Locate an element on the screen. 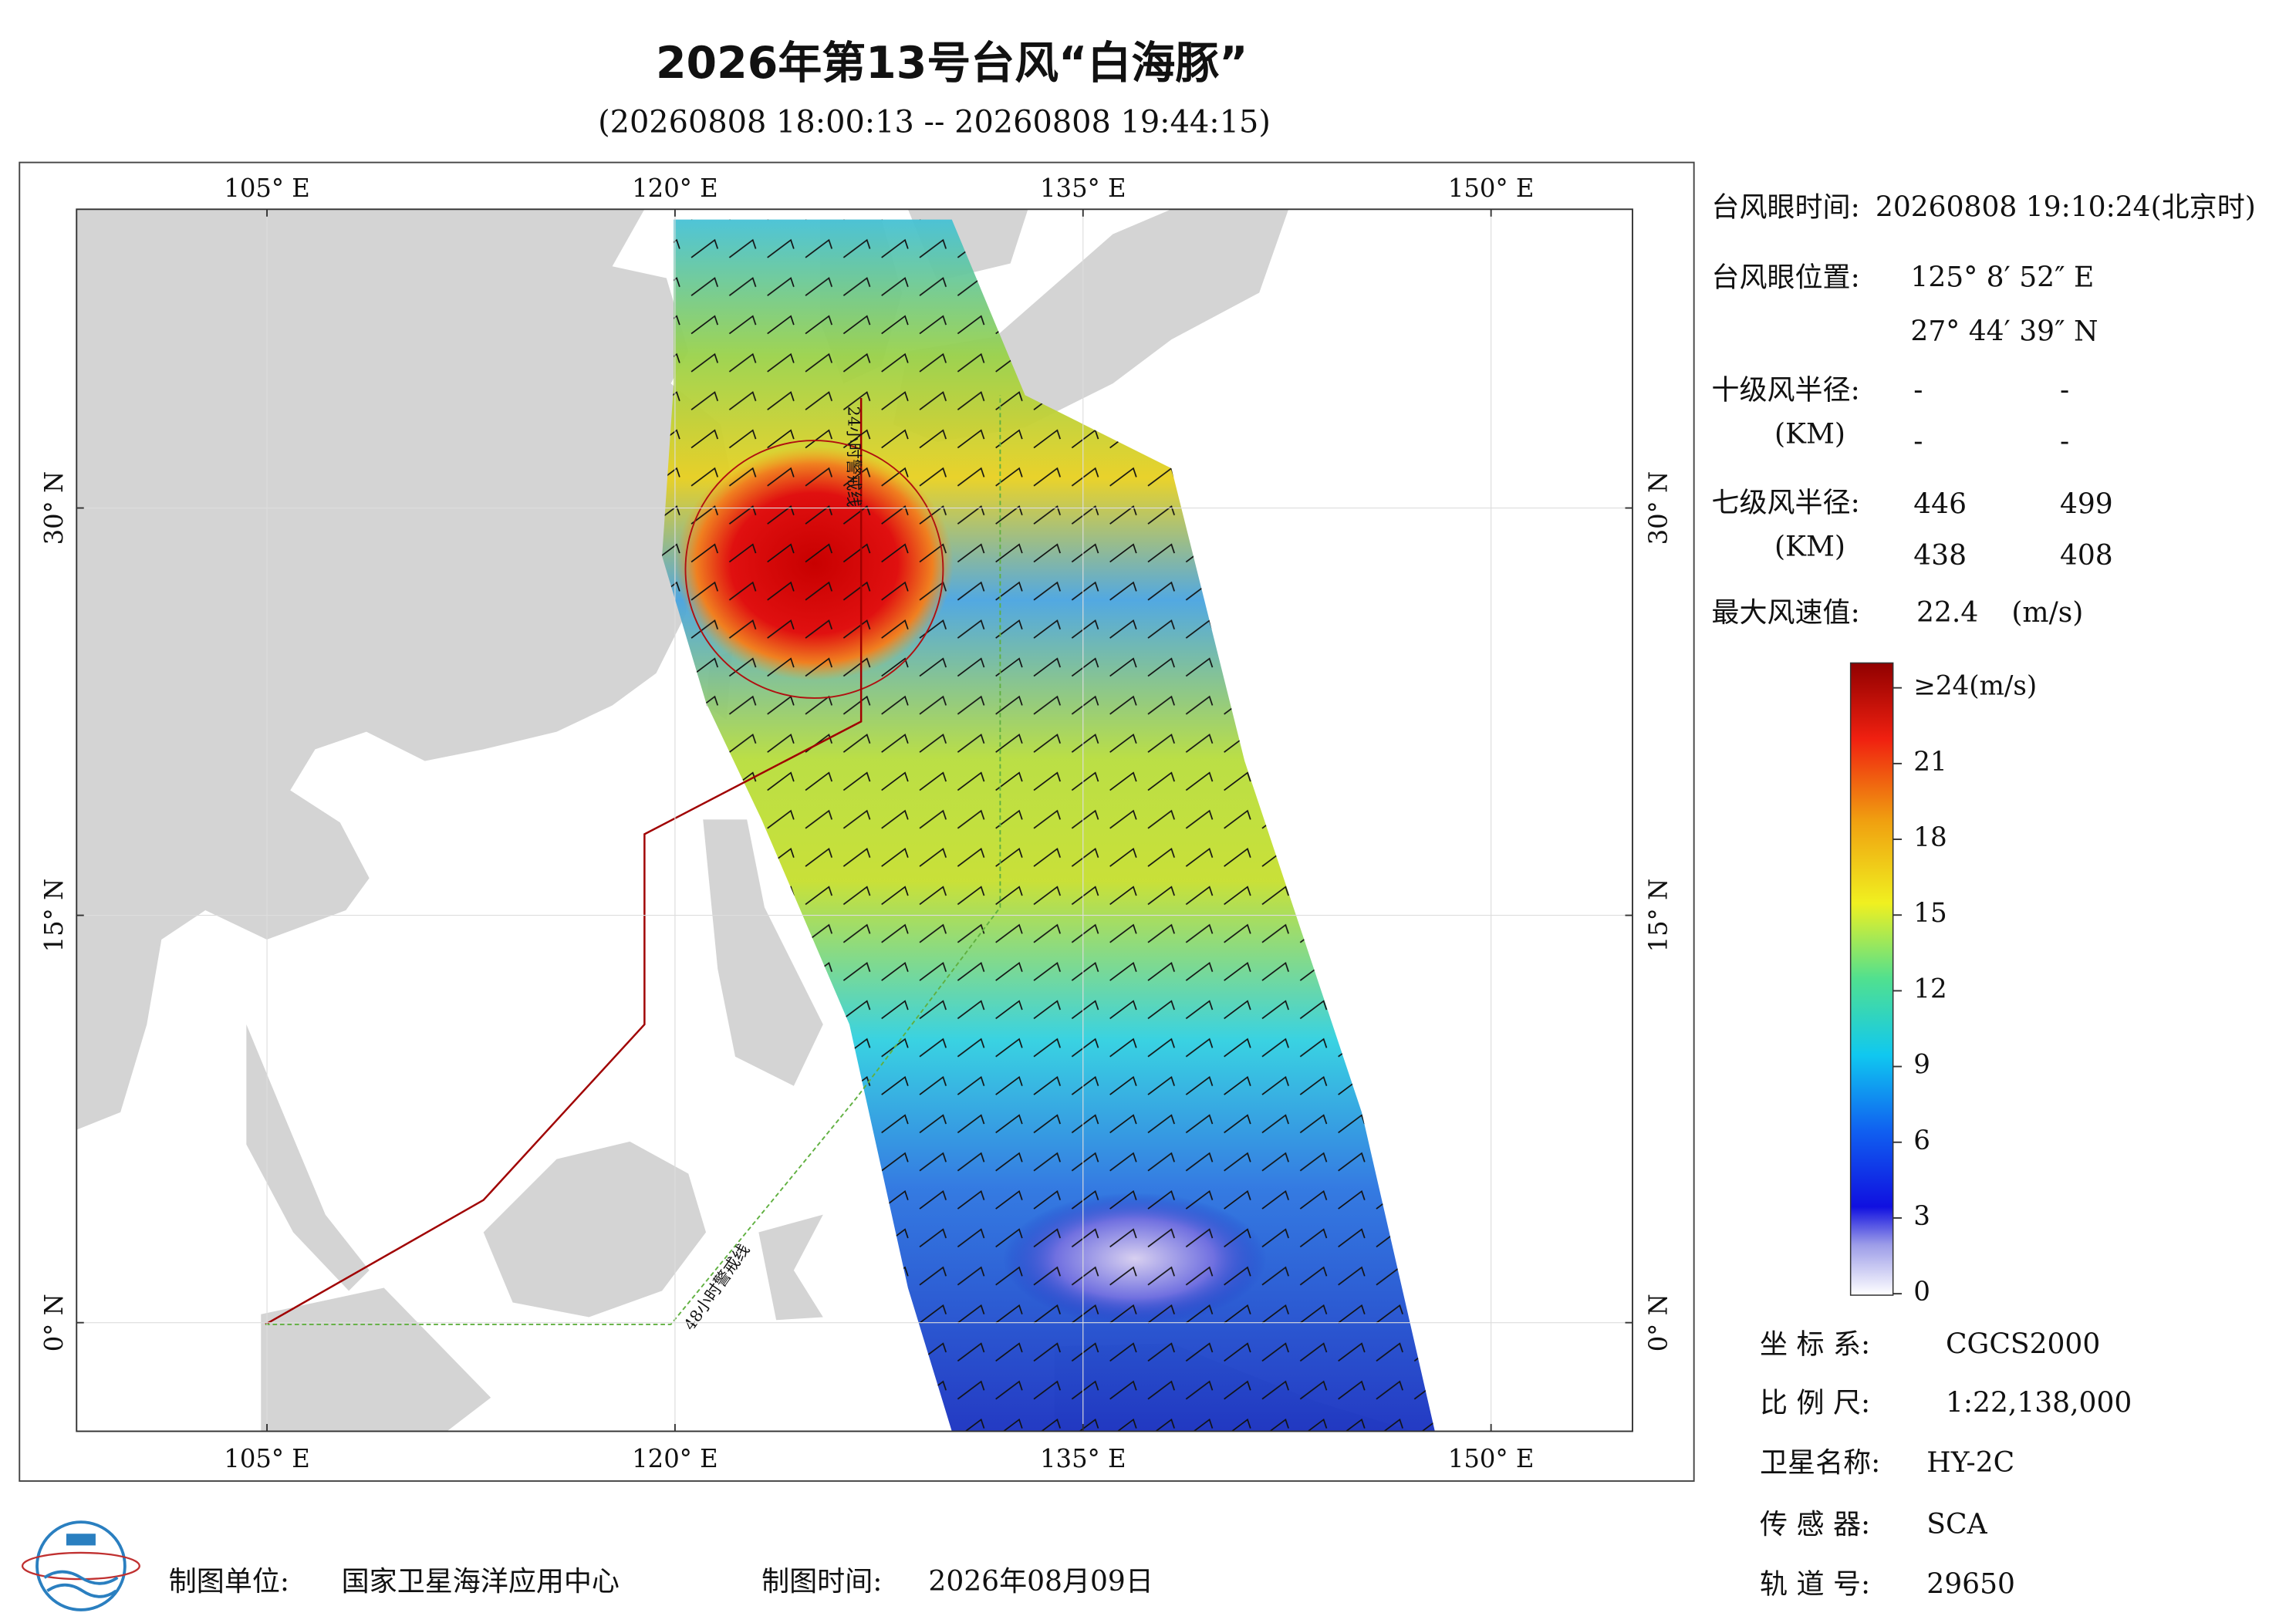  meta-value: 1:22,138,000 is located at coordinates (2039, 1403).